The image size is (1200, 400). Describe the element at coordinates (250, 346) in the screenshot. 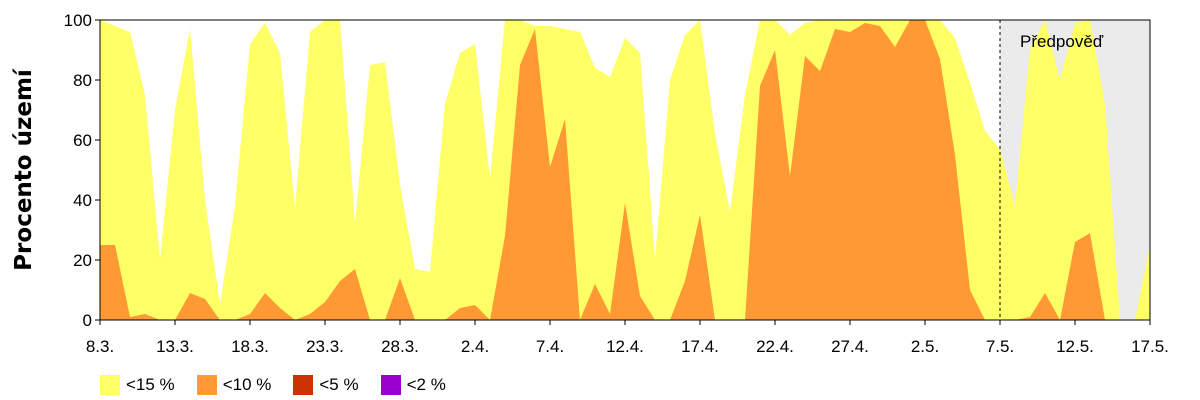

I see `x-tick-label: 18.3.` at that location.